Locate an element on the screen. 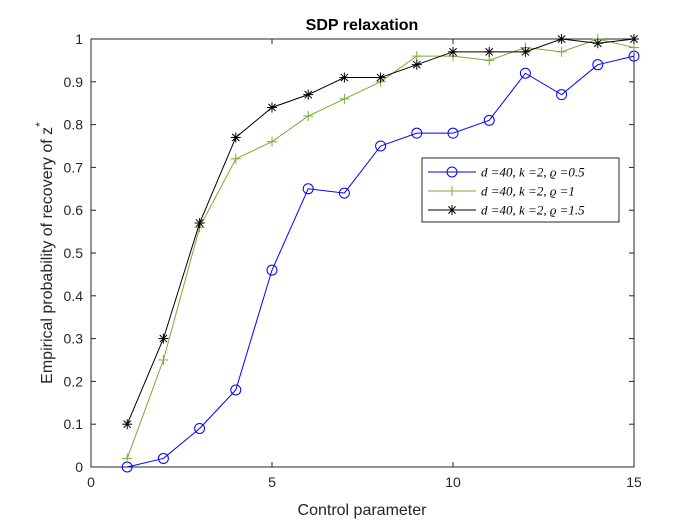  y-axis-label-main: Empirical probability of recovery of z is located at coordinates (47, 255).